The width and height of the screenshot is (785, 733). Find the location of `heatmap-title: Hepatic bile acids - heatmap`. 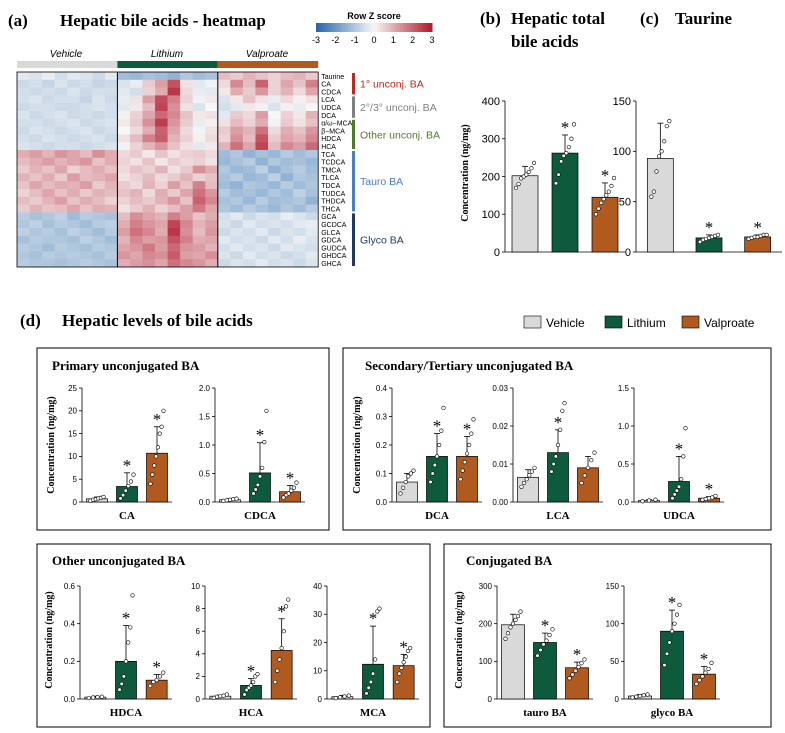

heatmap-title: Hepatic bile acids - heatmap is located at coordinates (163, 20).